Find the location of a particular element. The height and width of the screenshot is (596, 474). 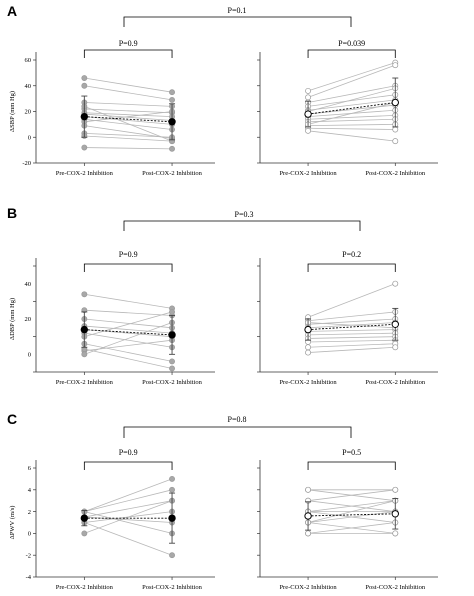

y-tick-label: 60 is located at coordinates (28, 60).